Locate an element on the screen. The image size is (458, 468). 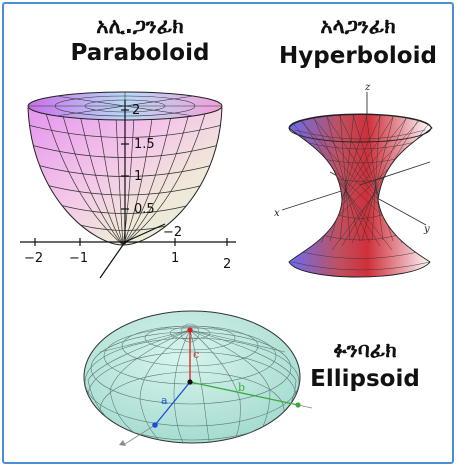
paraboloid-z-tick: 2 is located at coordinates (136, 110).